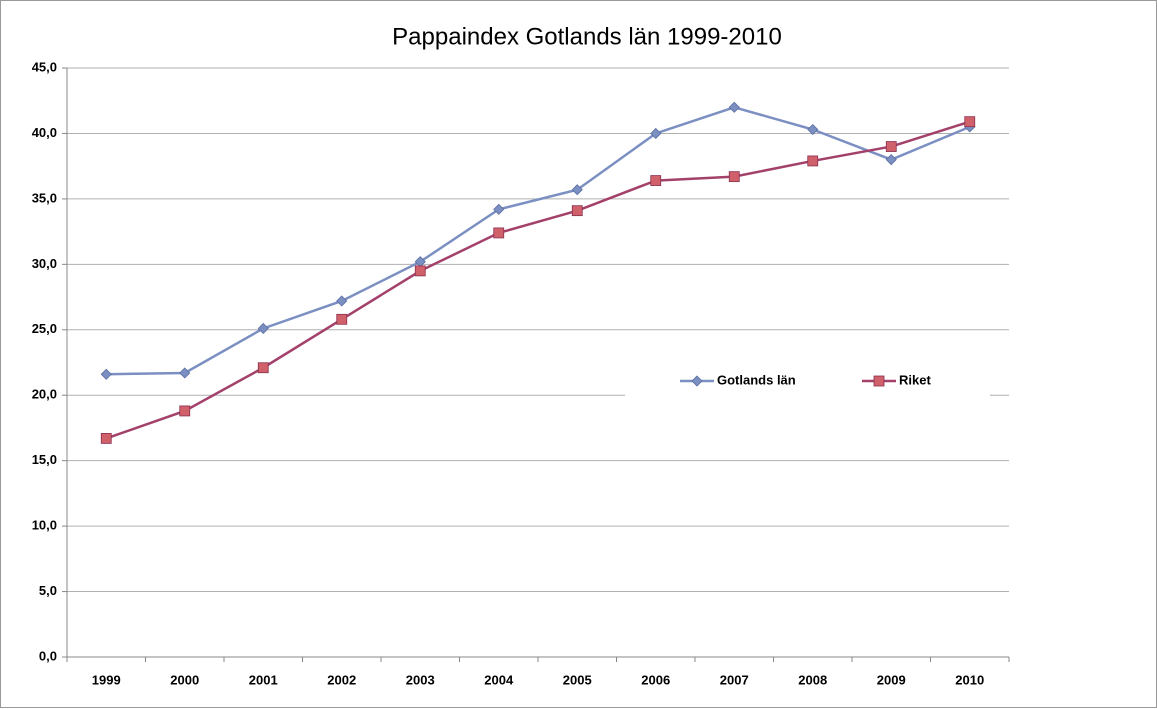  I want to click on legend-label: Riket, so click(915, 379).